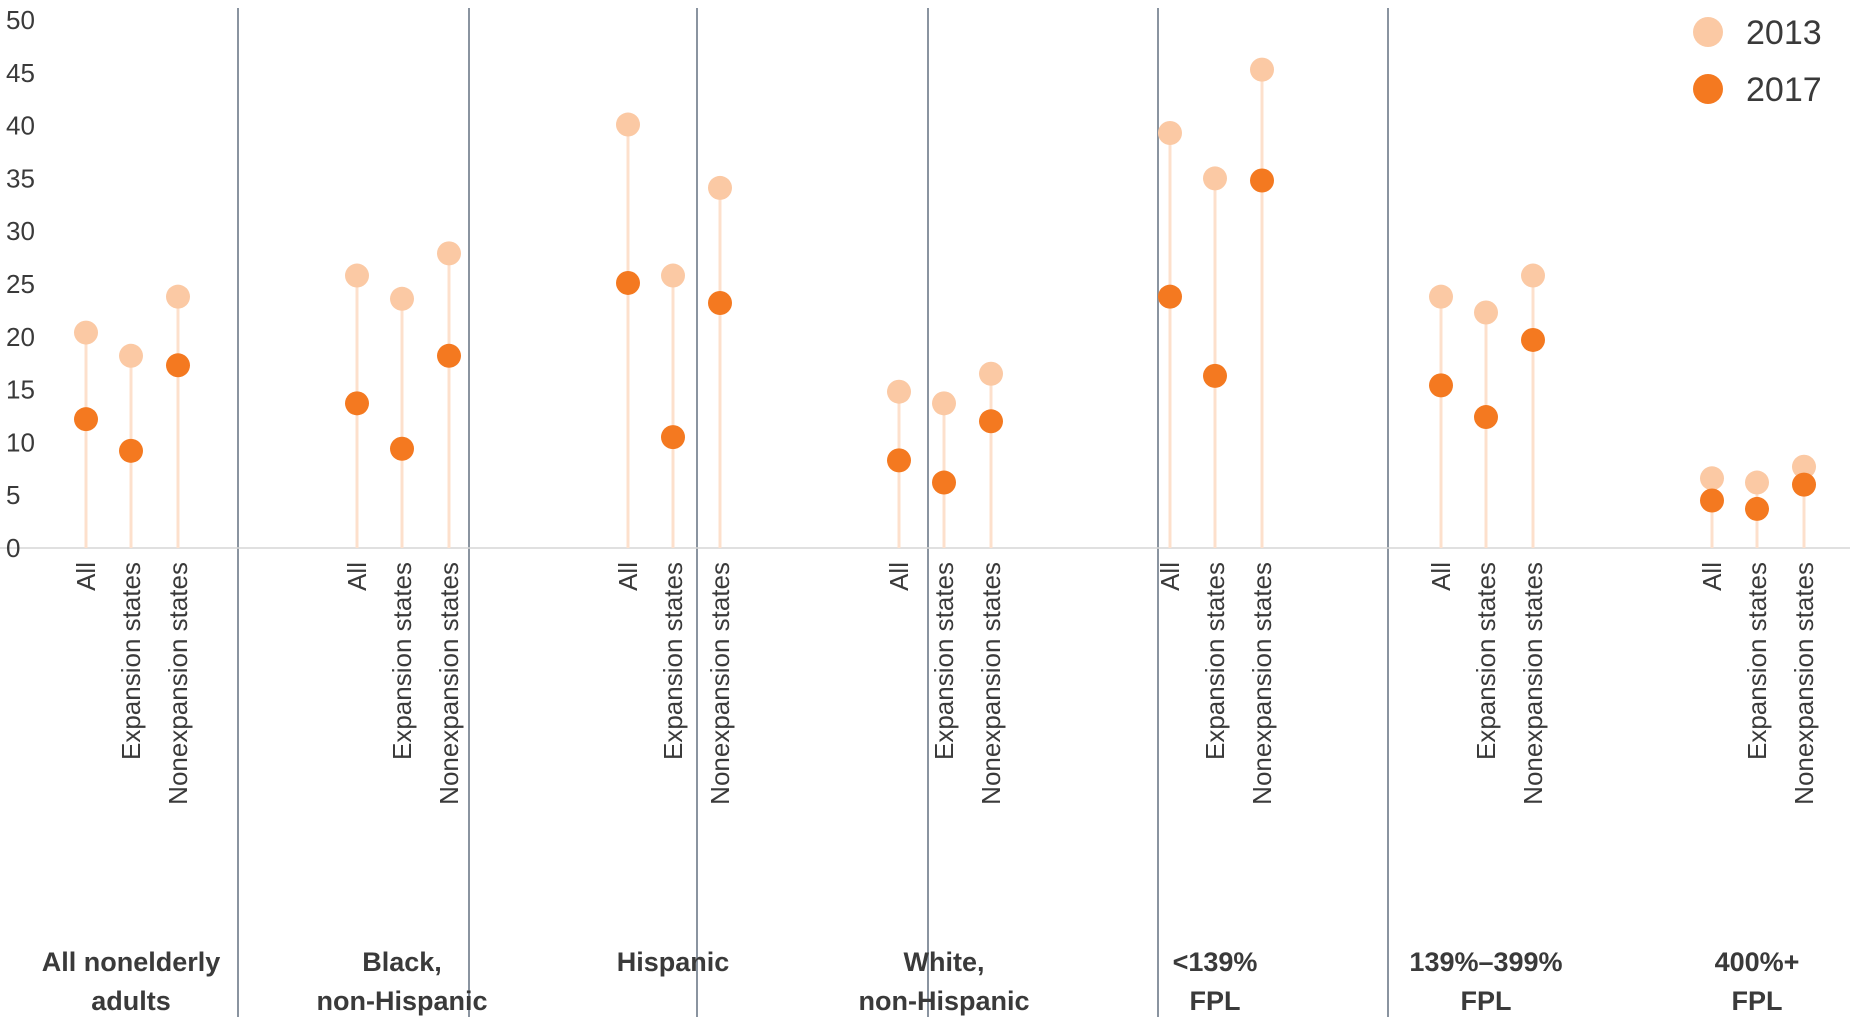 The image size is (1850, 1017). What do you see at coordinates (20, 390) in the screenshot?
I see `y-tick-label: 15` at bounding box center [20, 390].